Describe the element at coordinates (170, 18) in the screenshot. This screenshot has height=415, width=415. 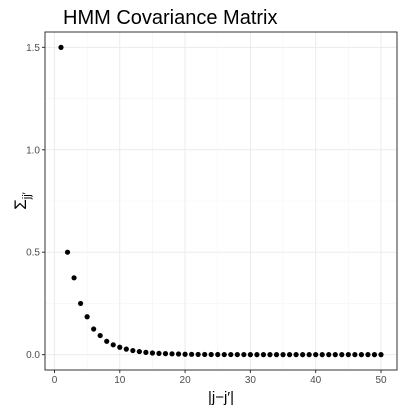
I see `chart-title: HMM Covariance Matrix` at that location.